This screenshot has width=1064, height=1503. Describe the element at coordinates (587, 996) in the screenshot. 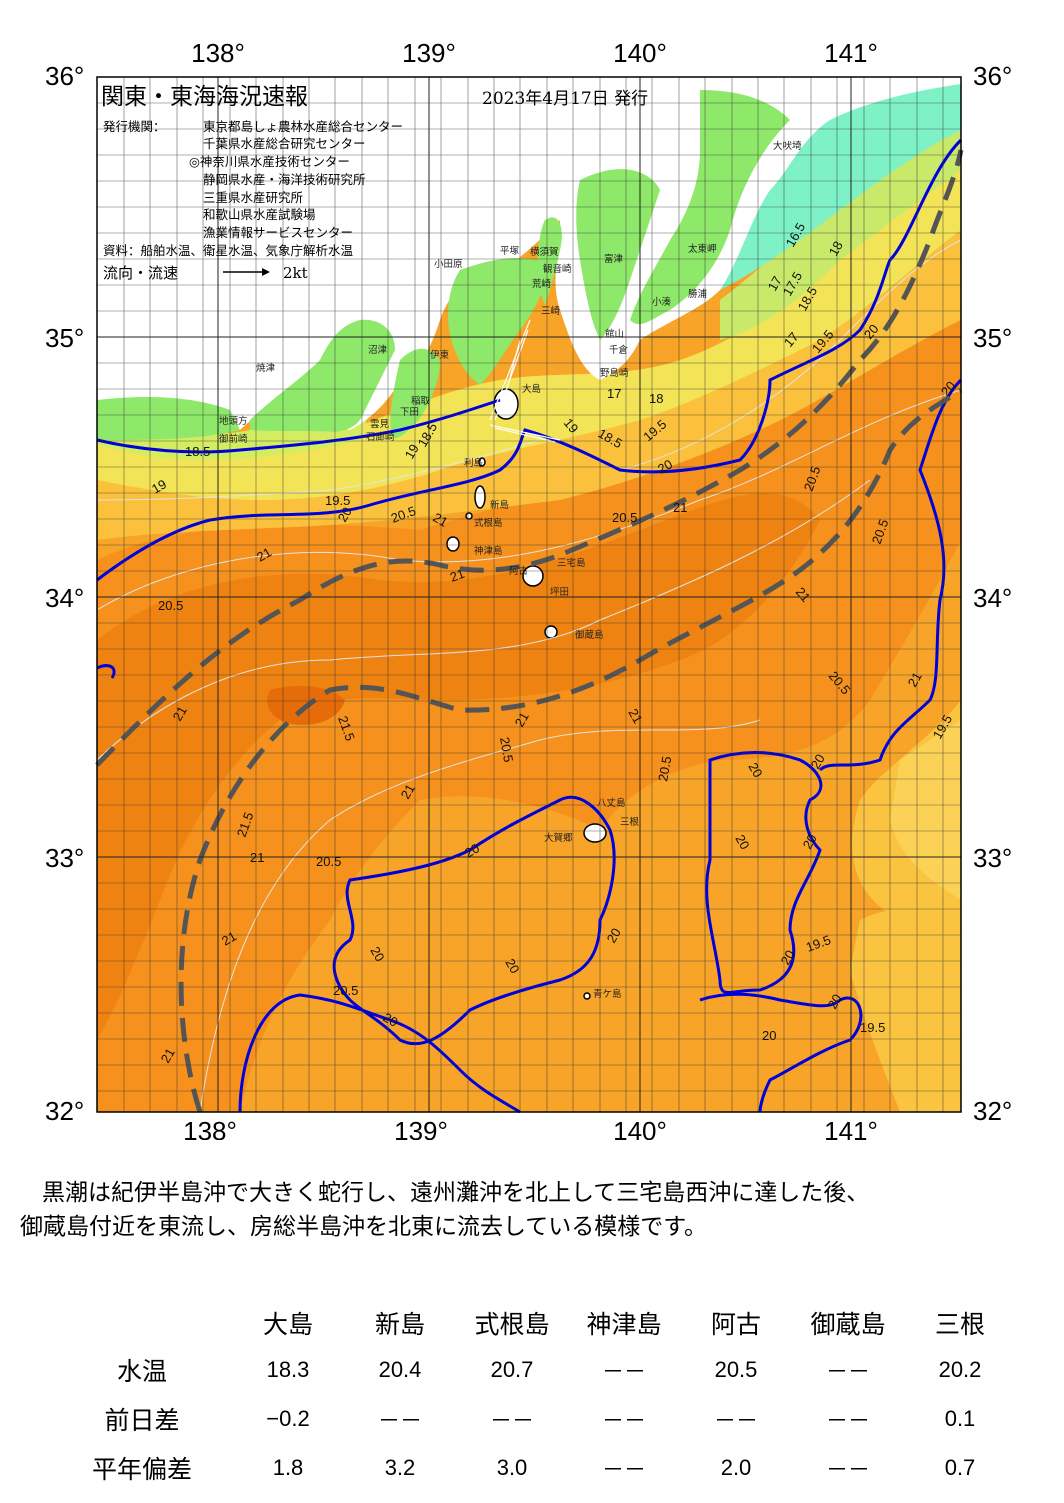

I see `island-aogashima` at that location.